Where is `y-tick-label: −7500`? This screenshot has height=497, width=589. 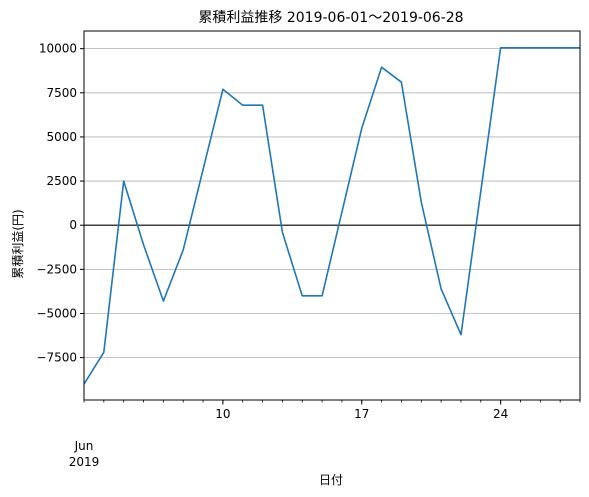 y-tick-label: −7500 is located at coordinates (56, 358).